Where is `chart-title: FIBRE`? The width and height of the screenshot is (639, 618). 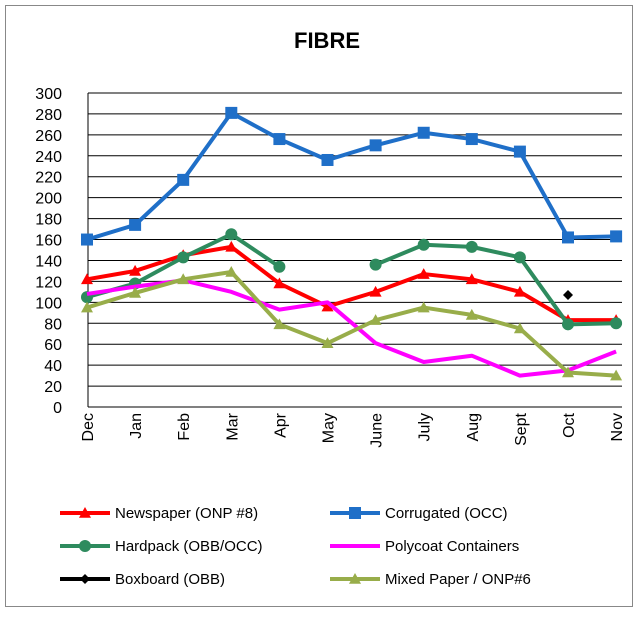 chart-title: FIBRE is located at coordinates (327, 40).